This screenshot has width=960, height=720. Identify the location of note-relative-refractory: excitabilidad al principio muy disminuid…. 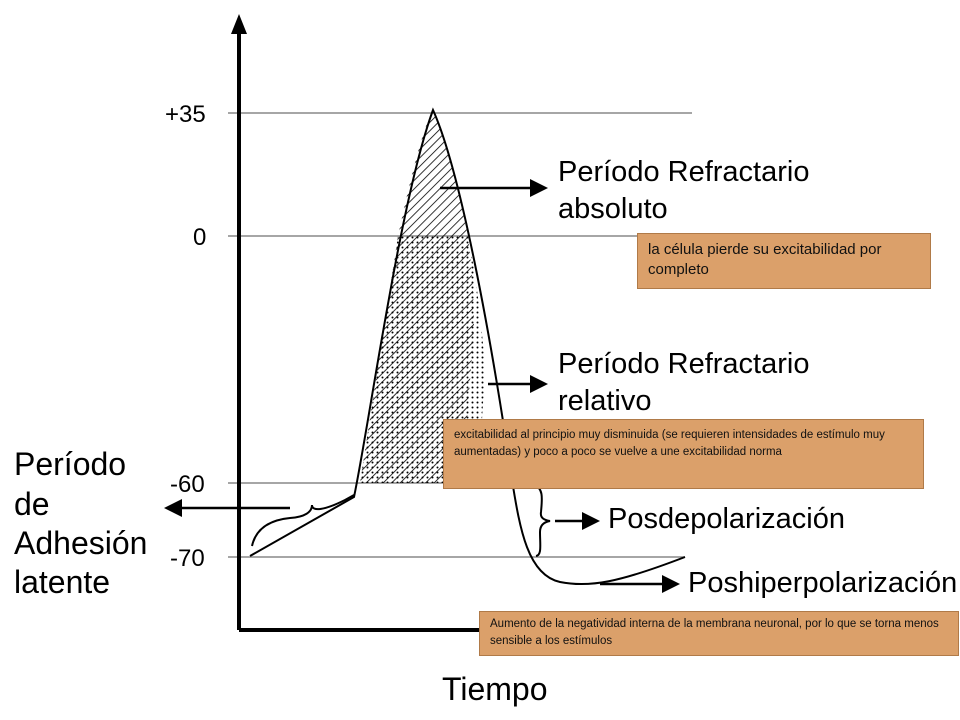
(683, 454).